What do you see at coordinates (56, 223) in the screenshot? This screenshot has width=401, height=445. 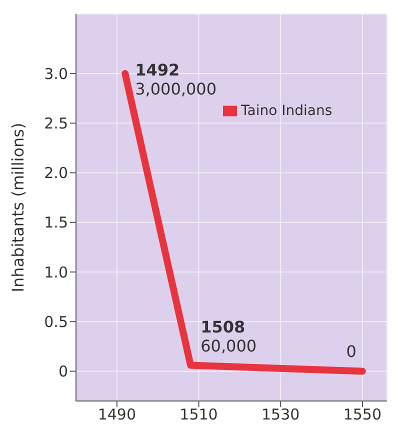 I see `y-tick-label: 1.5` at bounding box center [56, 223].